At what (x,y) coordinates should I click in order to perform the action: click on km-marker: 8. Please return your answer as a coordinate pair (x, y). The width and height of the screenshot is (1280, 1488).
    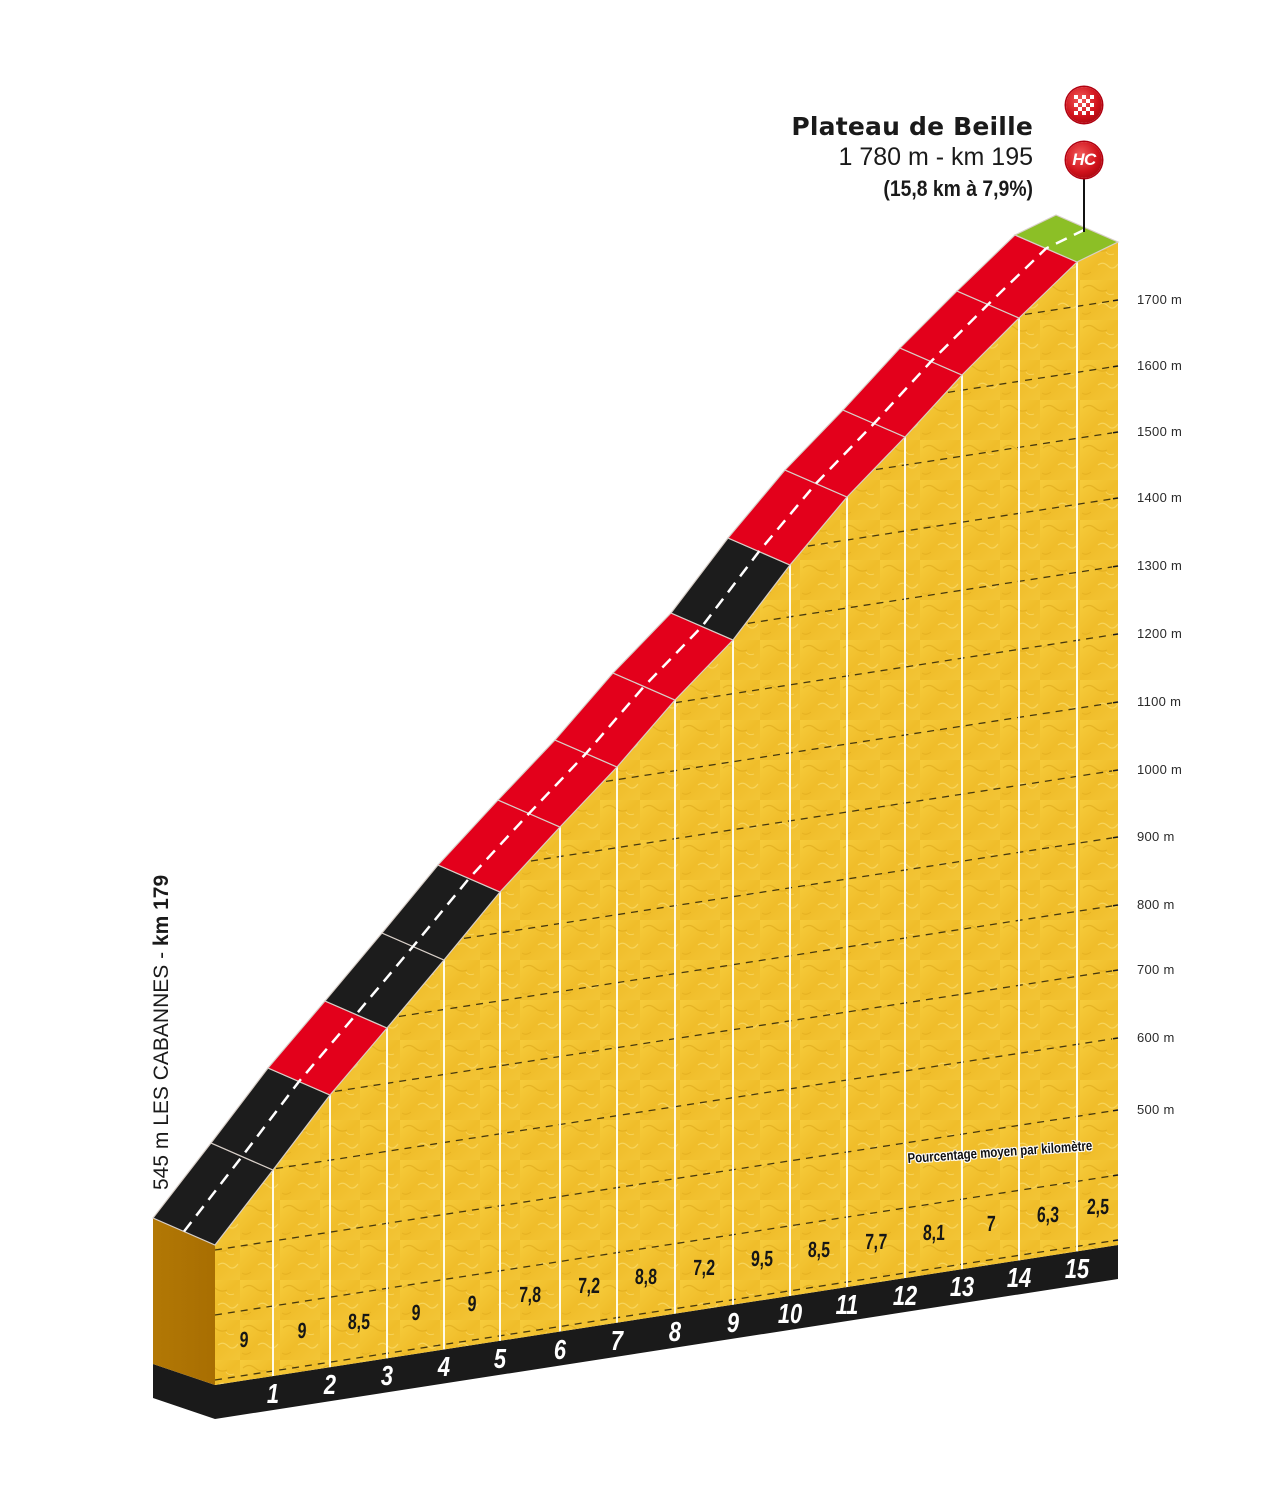
    Looking at the image, I should click on (675, 1331).